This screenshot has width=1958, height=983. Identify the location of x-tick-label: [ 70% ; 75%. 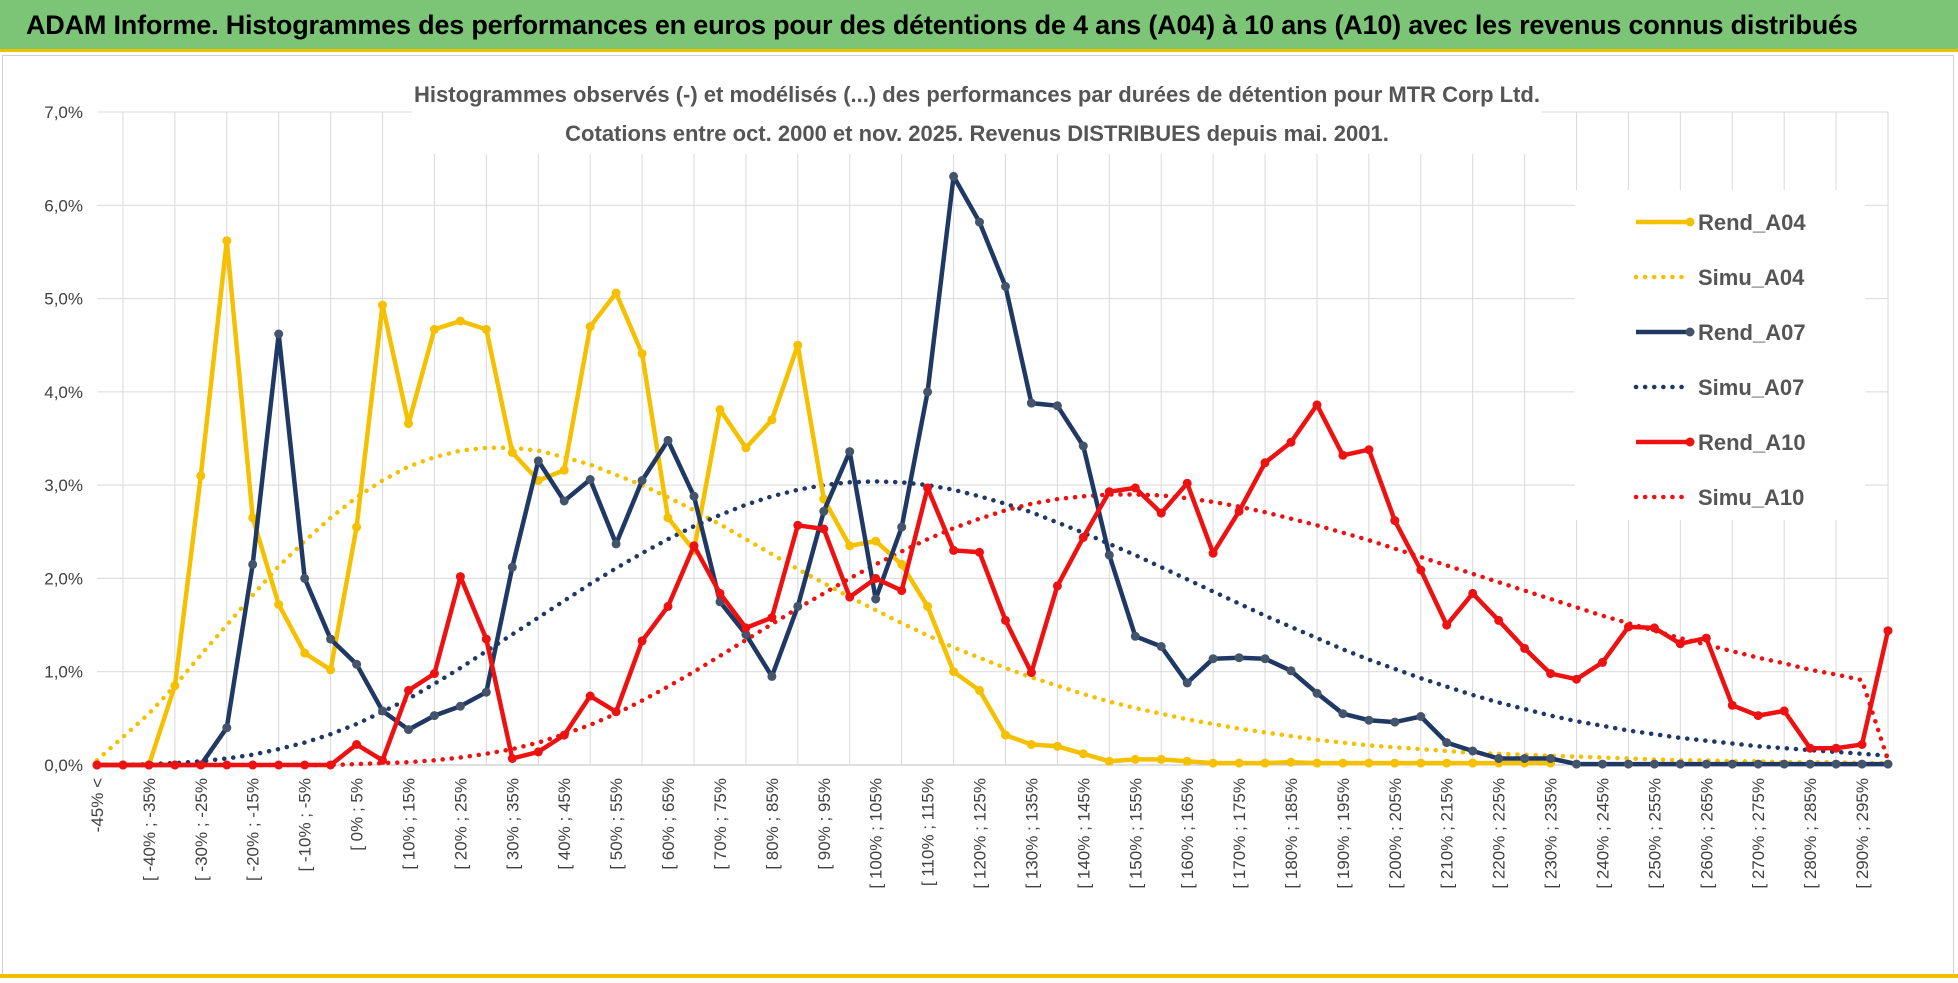
(720, 824).